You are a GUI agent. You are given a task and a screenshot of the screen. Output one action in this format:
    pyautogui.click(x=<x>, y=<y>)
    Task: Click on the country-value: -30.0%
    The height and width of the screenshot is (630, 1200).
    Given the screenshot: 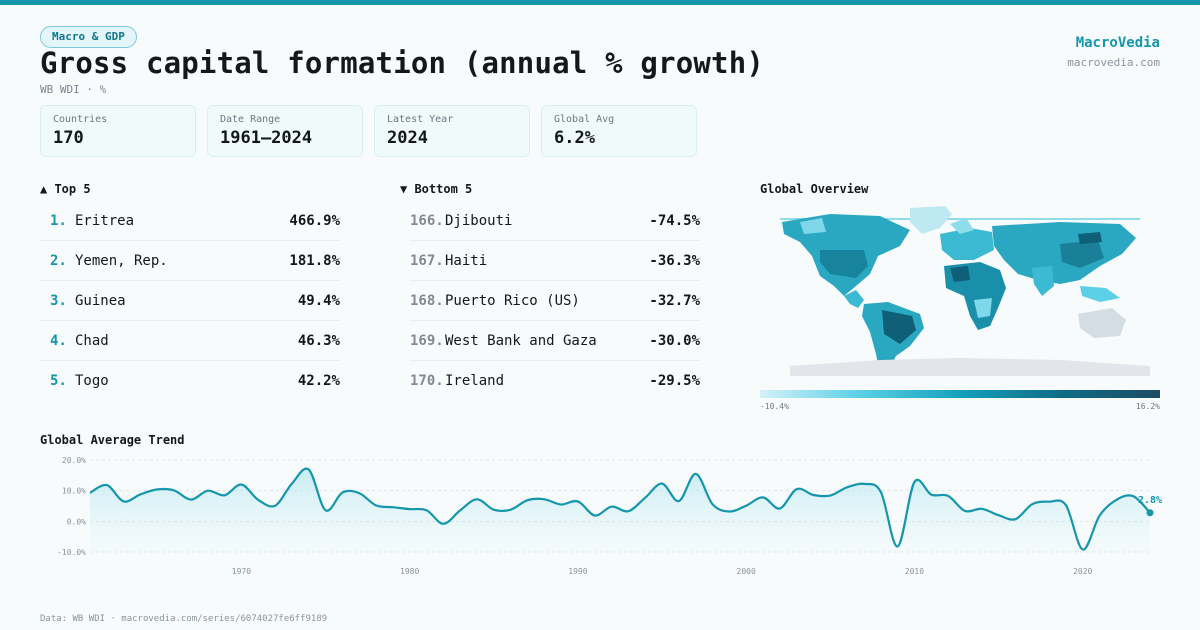 What is the action you would take?
    pyautogui.click(x=674, y=340)
    